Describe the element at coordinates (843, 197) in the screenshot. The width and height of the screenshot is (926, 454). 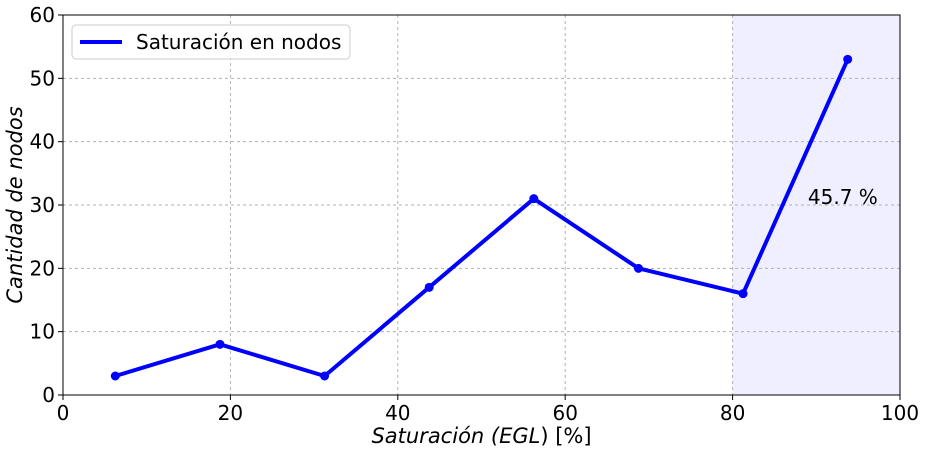
I see `annotation-label: 45.7 %` at that location.